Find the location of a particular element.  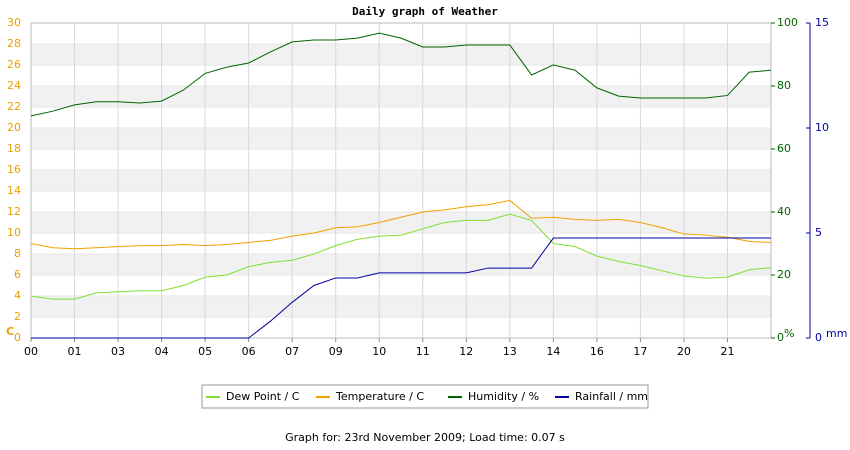

y3-tick-label: 10 is located at coordinates (822, 127).